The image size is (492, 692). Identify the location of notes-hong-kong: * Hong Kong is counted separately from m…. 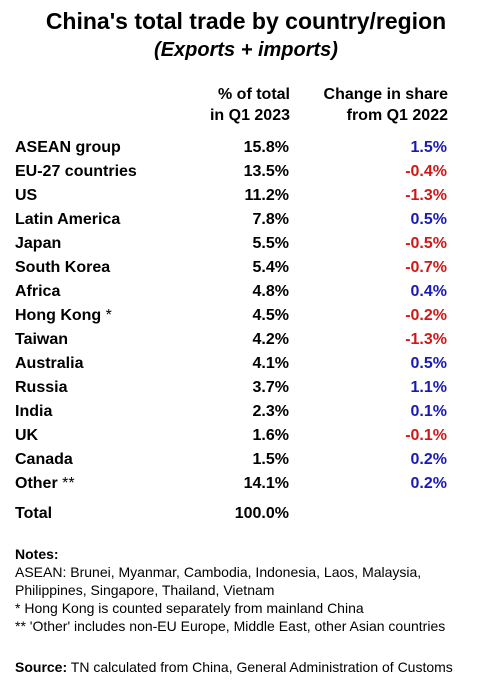
(189, 608).